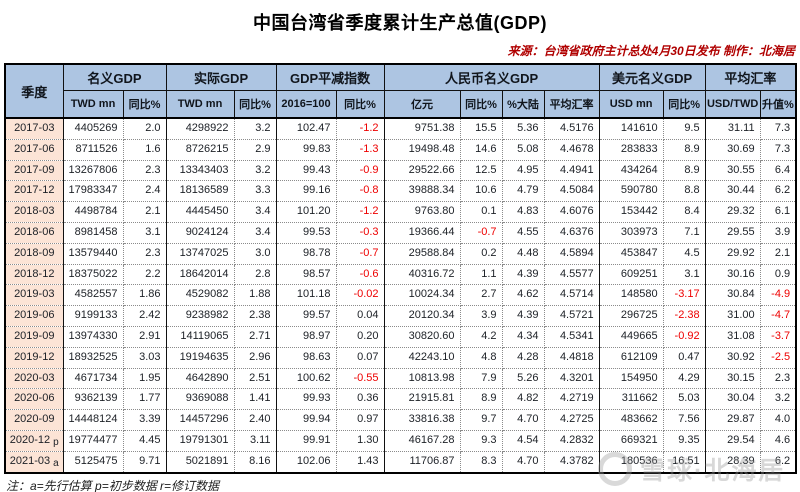 The image size is (800, 492). Describe the element at coordinates (360, 399) in the screenshot. I see `value-cell: 0.36` at that location.